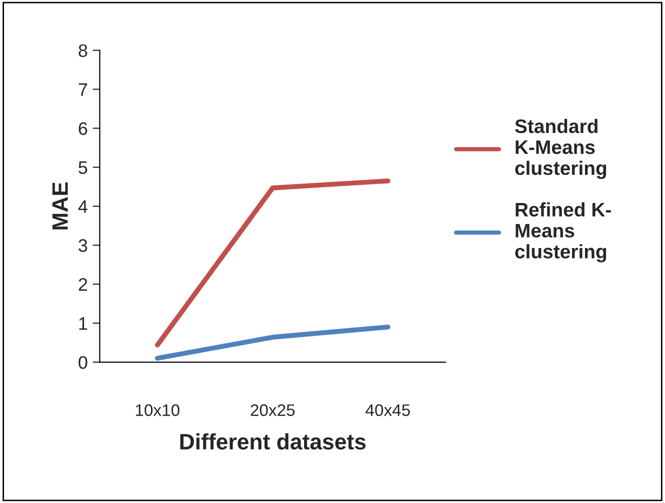 The image size is (665, 503). I want to click on y-tick-label: 5, so click(83, 167).